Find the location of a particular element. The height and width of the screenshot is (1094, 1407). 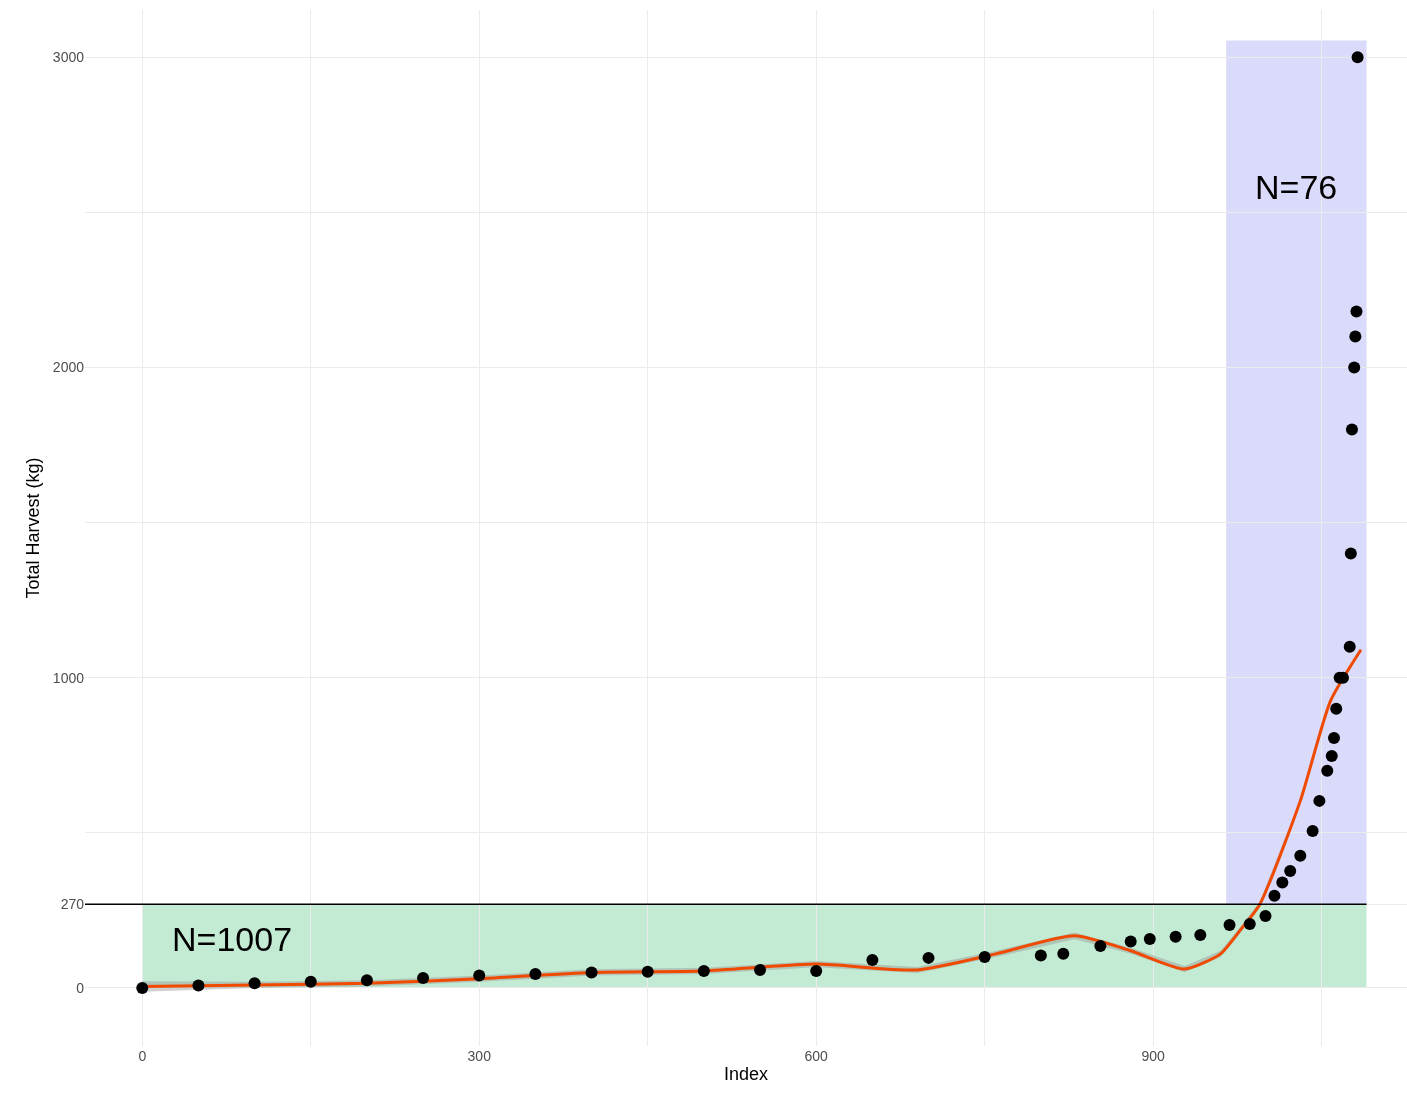

x-tick-label: 600 is located at coordinates (816, 1056).